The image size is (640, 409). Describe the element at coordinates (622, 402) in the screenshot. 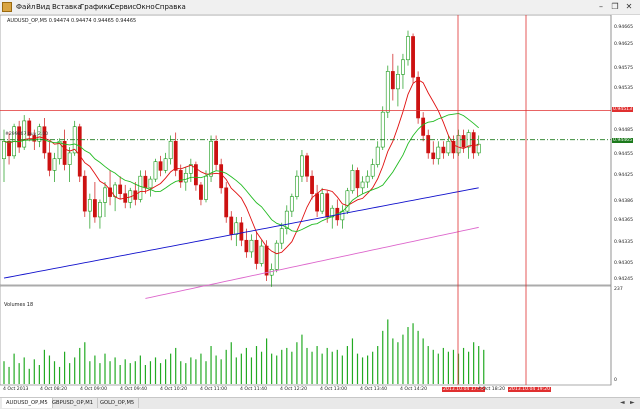

I see `scroll-left-icon: ◄` at that location.